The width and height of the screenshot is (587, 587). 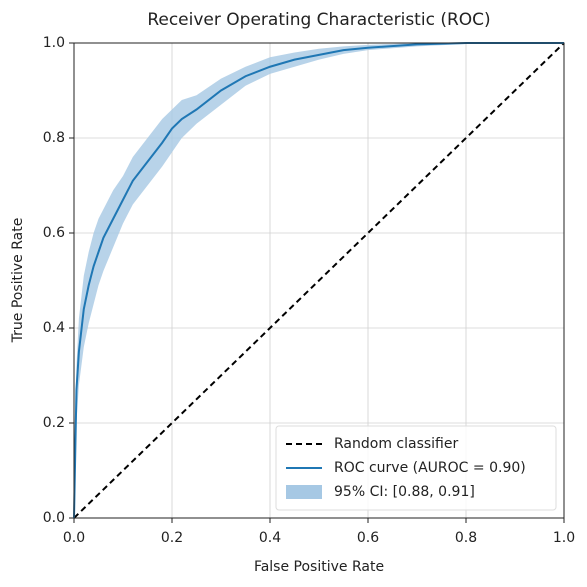 I want to click on x-axis-label: False Positive Rate, so click(x=319, y=567).